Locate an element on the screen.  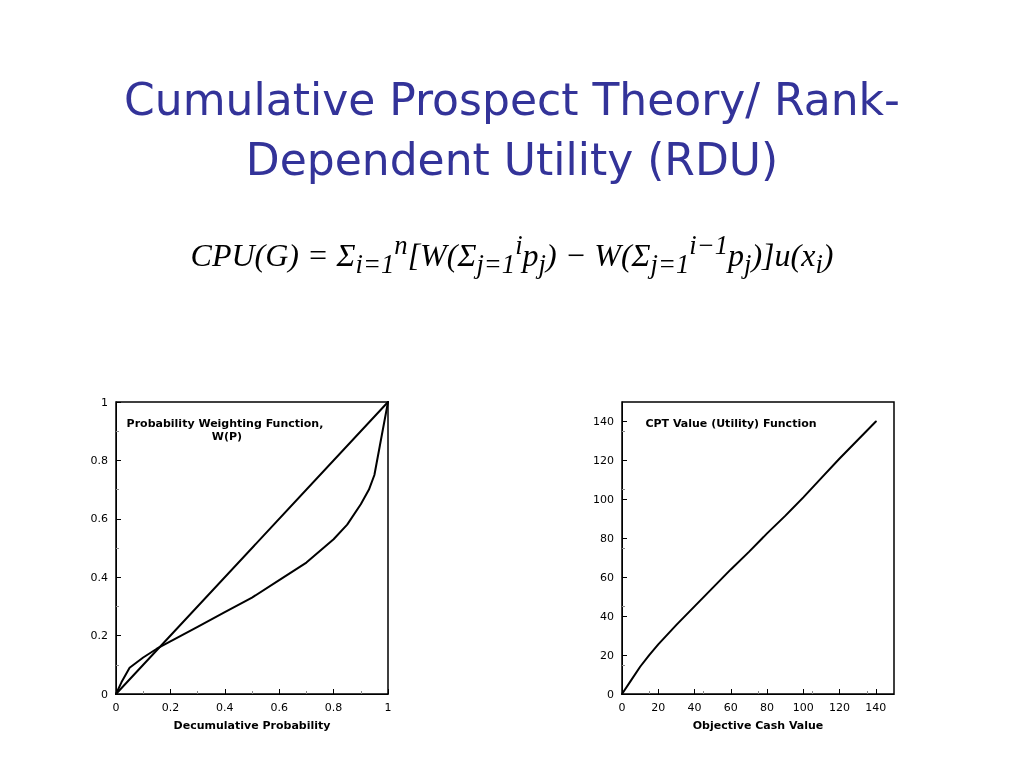
y-tick-label: 20 is located at coordinates (607, 655).